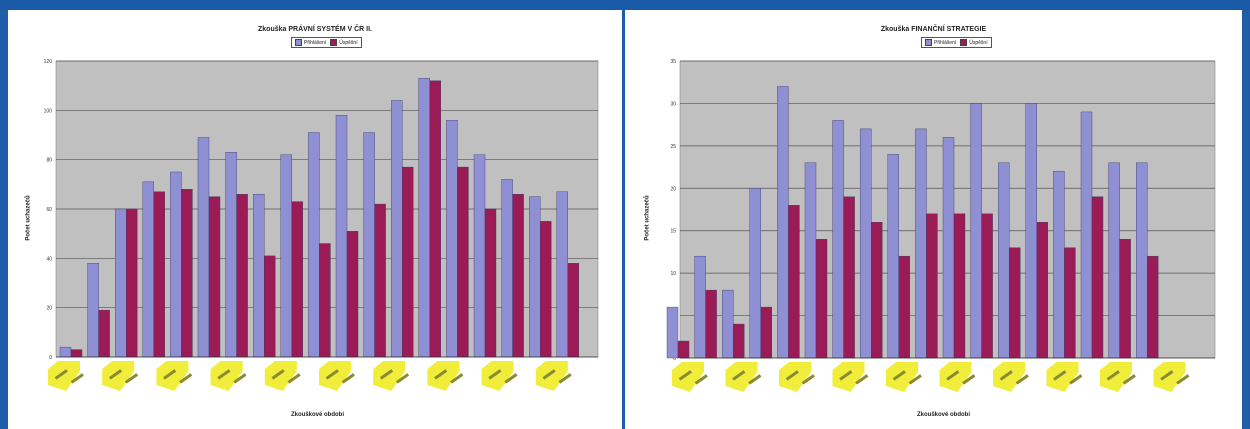 The width and height of the screenshot is (1250, 429). Describe the element at coordinates (49, 259) in the screenshot. I see `y-tick-label: 40` at that location.